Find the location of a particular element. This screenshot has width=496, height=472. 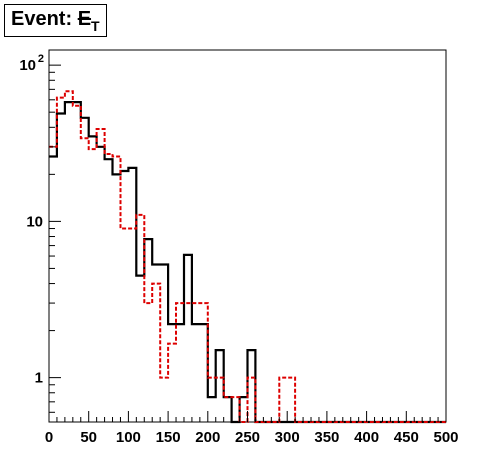

x-tick-label: 400 is located at coordinates (366, 437).